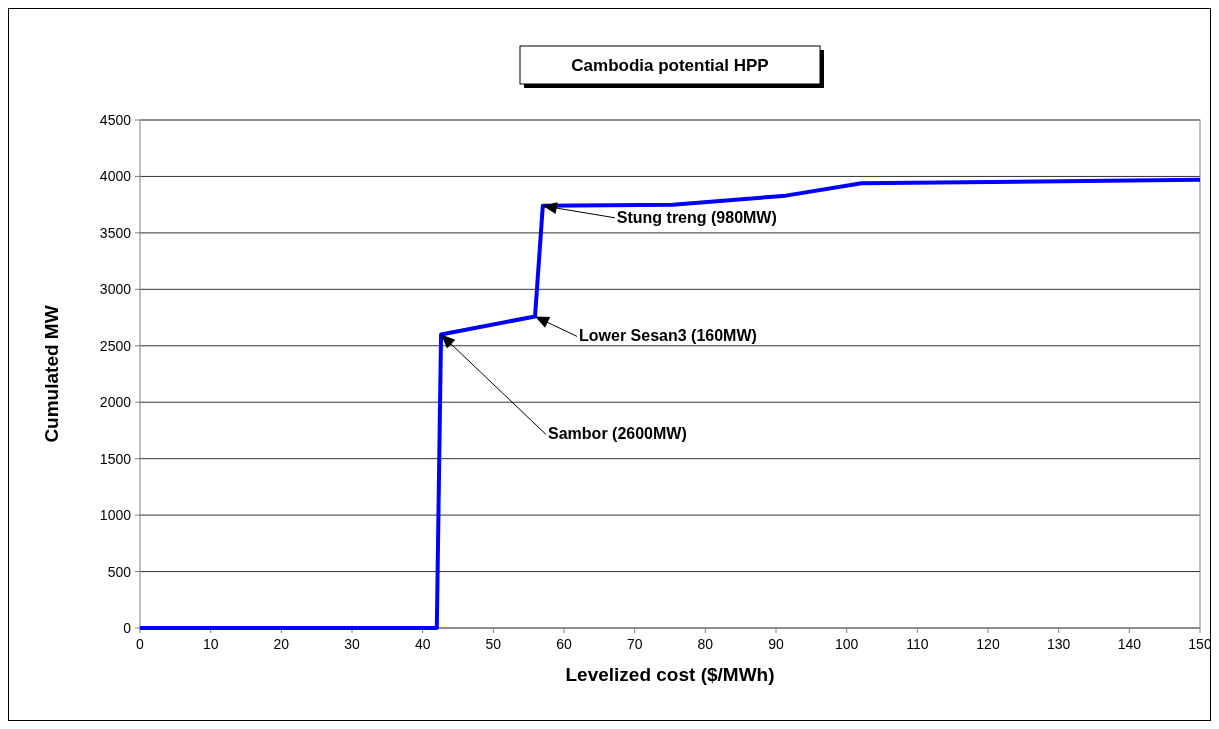 The image size is (1219, 729). I want to click on x-tick-label: 90, so click(776, 644).